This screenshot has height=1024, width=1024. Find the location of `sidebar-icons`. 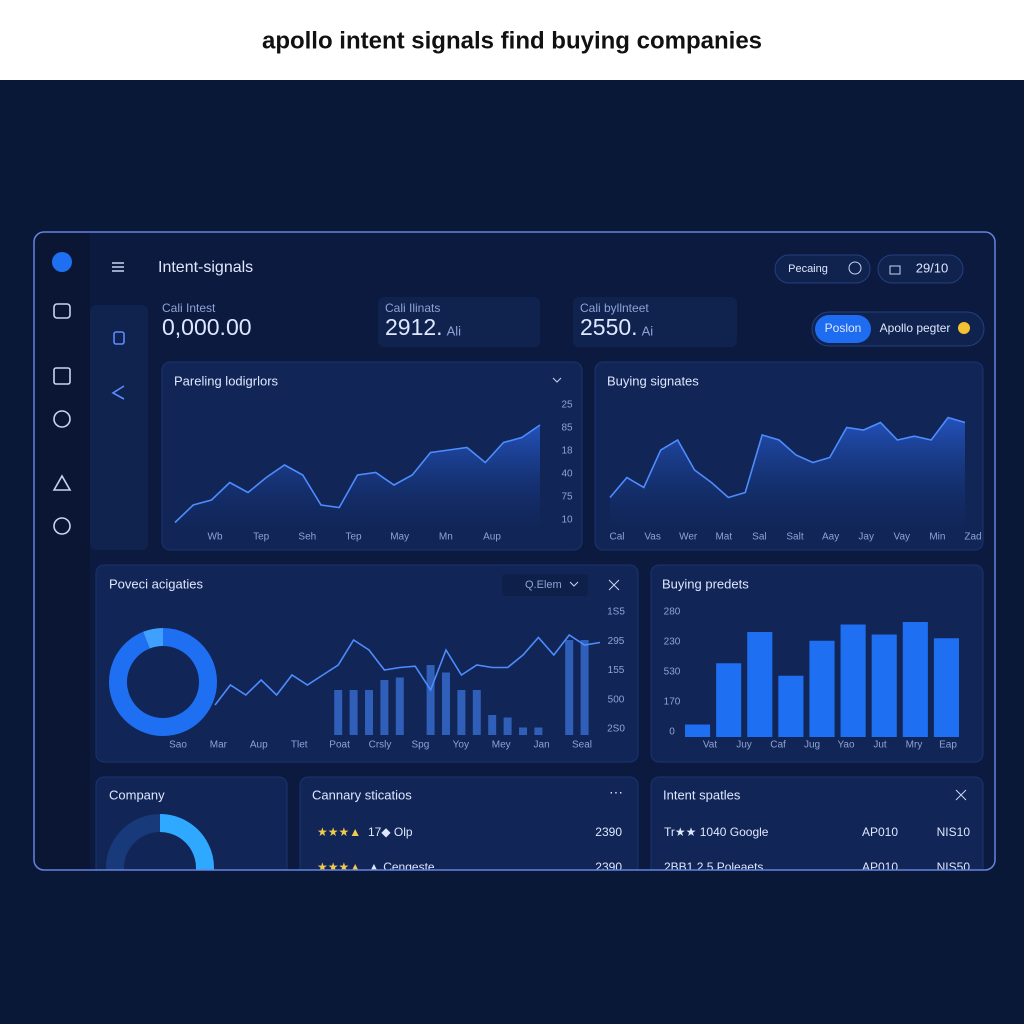

sidebar-icons is located at coordinates (88, 398).